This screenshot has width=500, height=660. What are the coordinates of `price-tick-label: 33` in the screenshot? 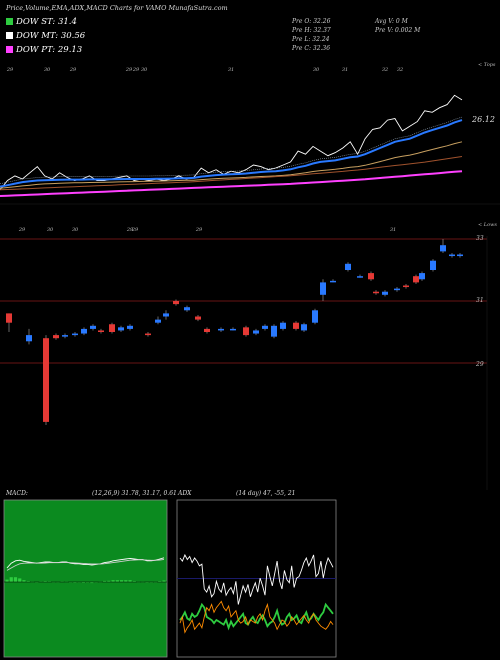 It's located at (480, 238).